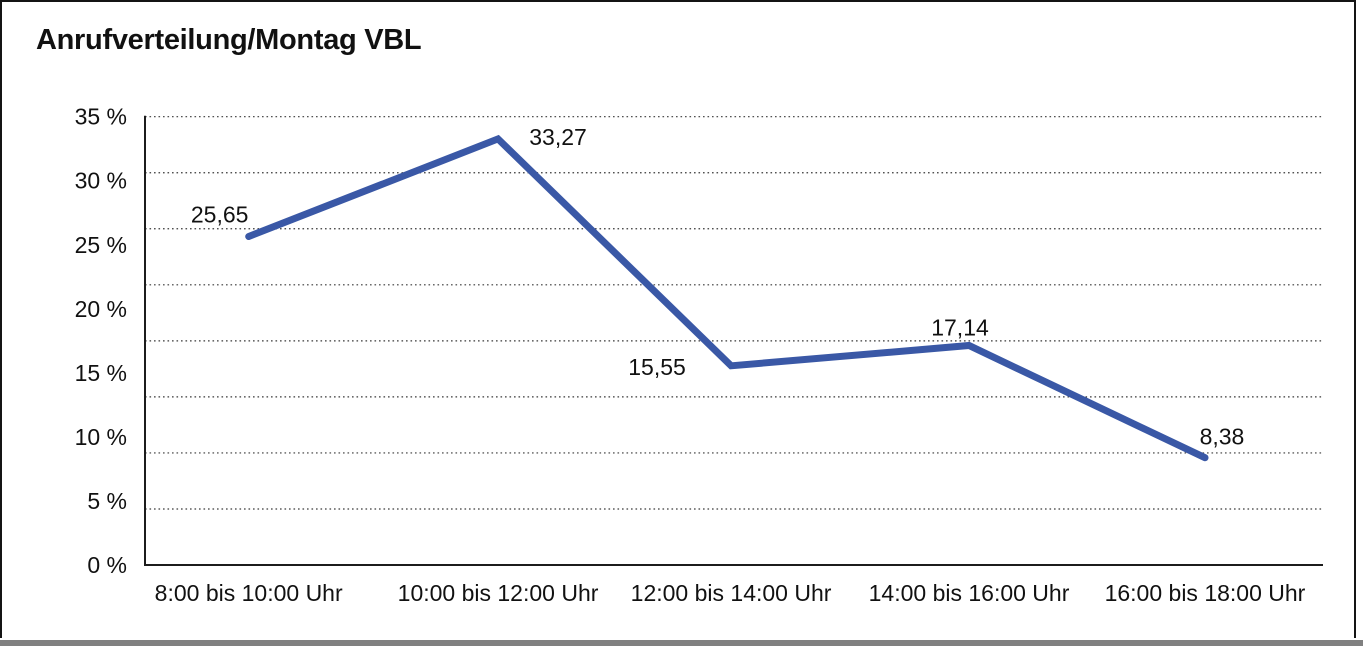  Describe the element at coordinates (107, 565) in the screenshot. I see `y-tick-label: 0 %` at that location.